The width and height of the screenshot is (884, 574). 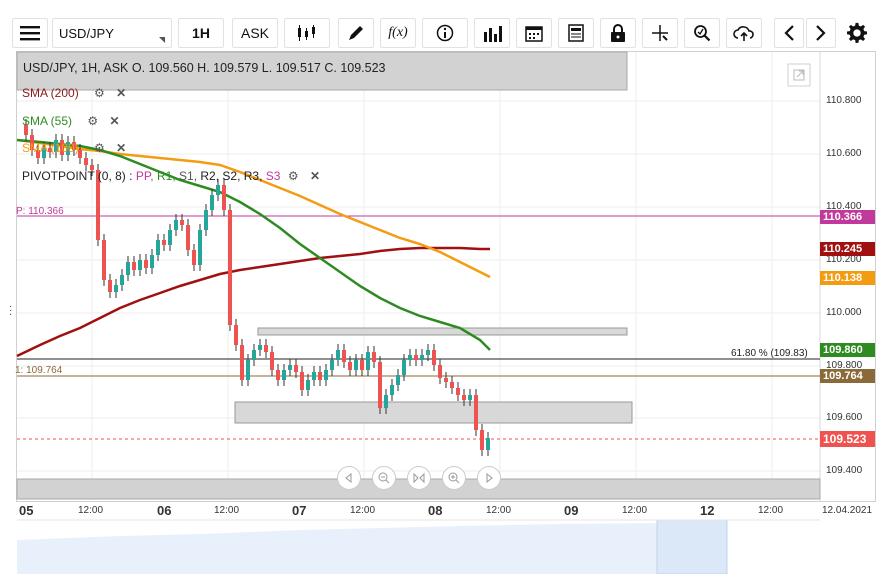 What do you see at coordinates (571, 510) in the screenshot?
I see `time-tick: 09` at bounding box center [571, 510].